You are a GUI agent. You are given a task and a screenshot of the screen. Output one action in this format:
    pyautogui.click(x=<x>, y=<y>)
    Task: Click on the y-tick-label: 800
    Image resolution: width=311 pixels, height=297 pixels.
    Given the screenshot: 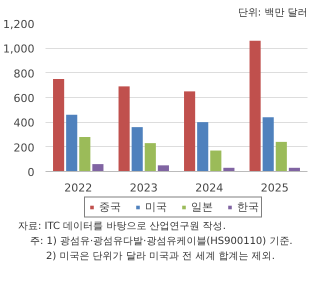 What is the action you would take?
    pyautogui.click(x=24, y=73)
    